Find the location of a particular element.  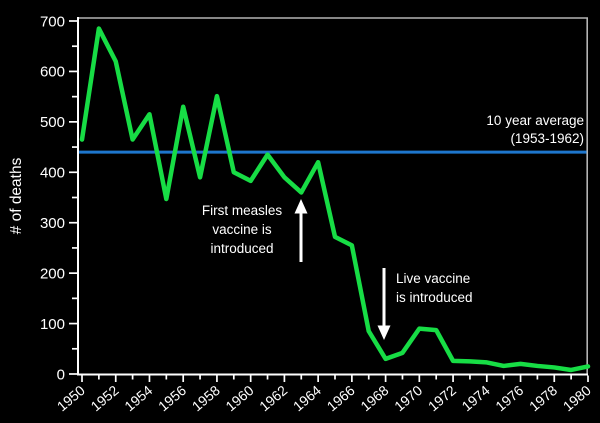

x-tick-label: 1952 is located at coordinates (105, 398).